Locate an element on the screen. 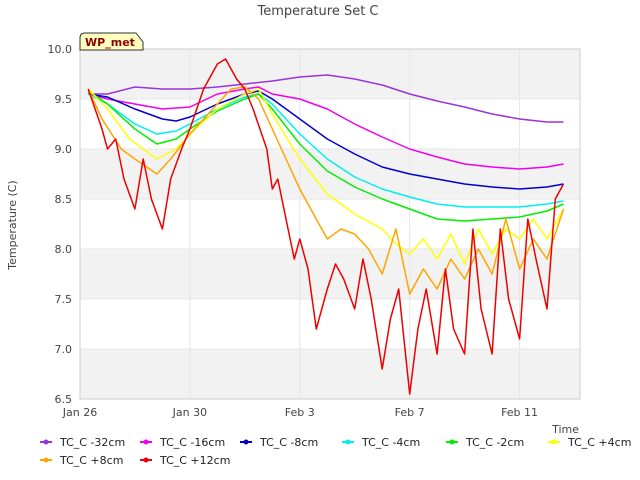  legend-item: TC_C -4cm is located at coordinates (381, 442).